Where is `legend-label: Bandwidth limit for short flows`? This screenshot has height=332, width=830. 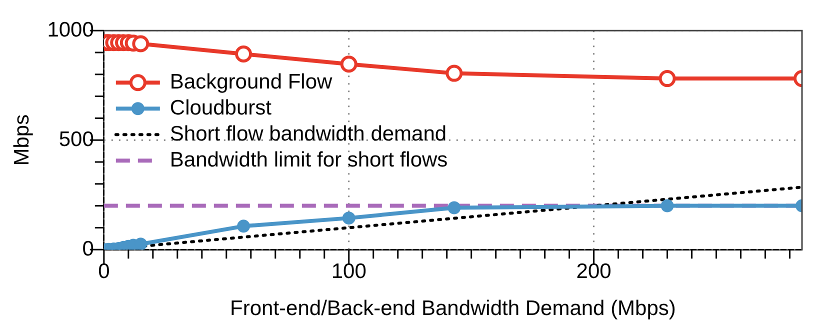
legend-label: Bandwidth limit for short flows is located at coordinates (309, 160).